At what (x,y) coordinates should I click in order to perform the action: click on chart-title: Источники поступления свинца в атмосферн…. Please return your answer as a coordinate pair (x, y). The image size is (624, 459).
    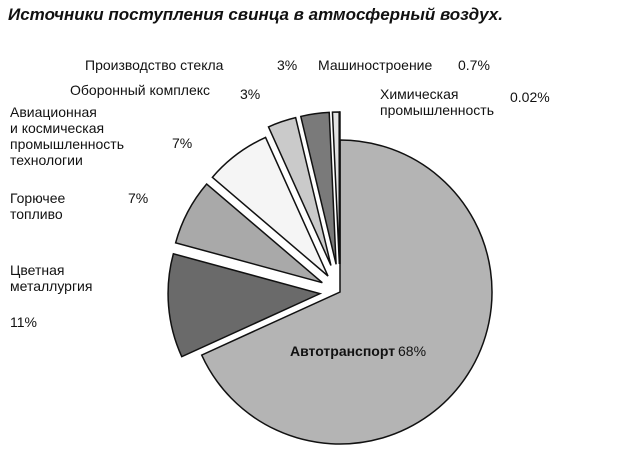
    Looking at the image, I should click on (255, 14).